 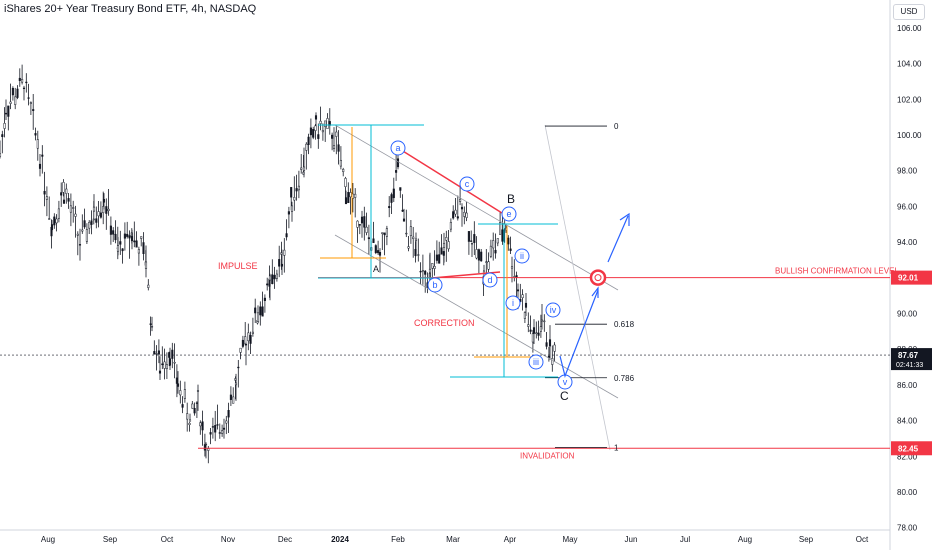 What do you see at coordinates (238, 266) in the screenshot?
I see `impulse-label: IMPULSE` at bounding box center [238, 266].